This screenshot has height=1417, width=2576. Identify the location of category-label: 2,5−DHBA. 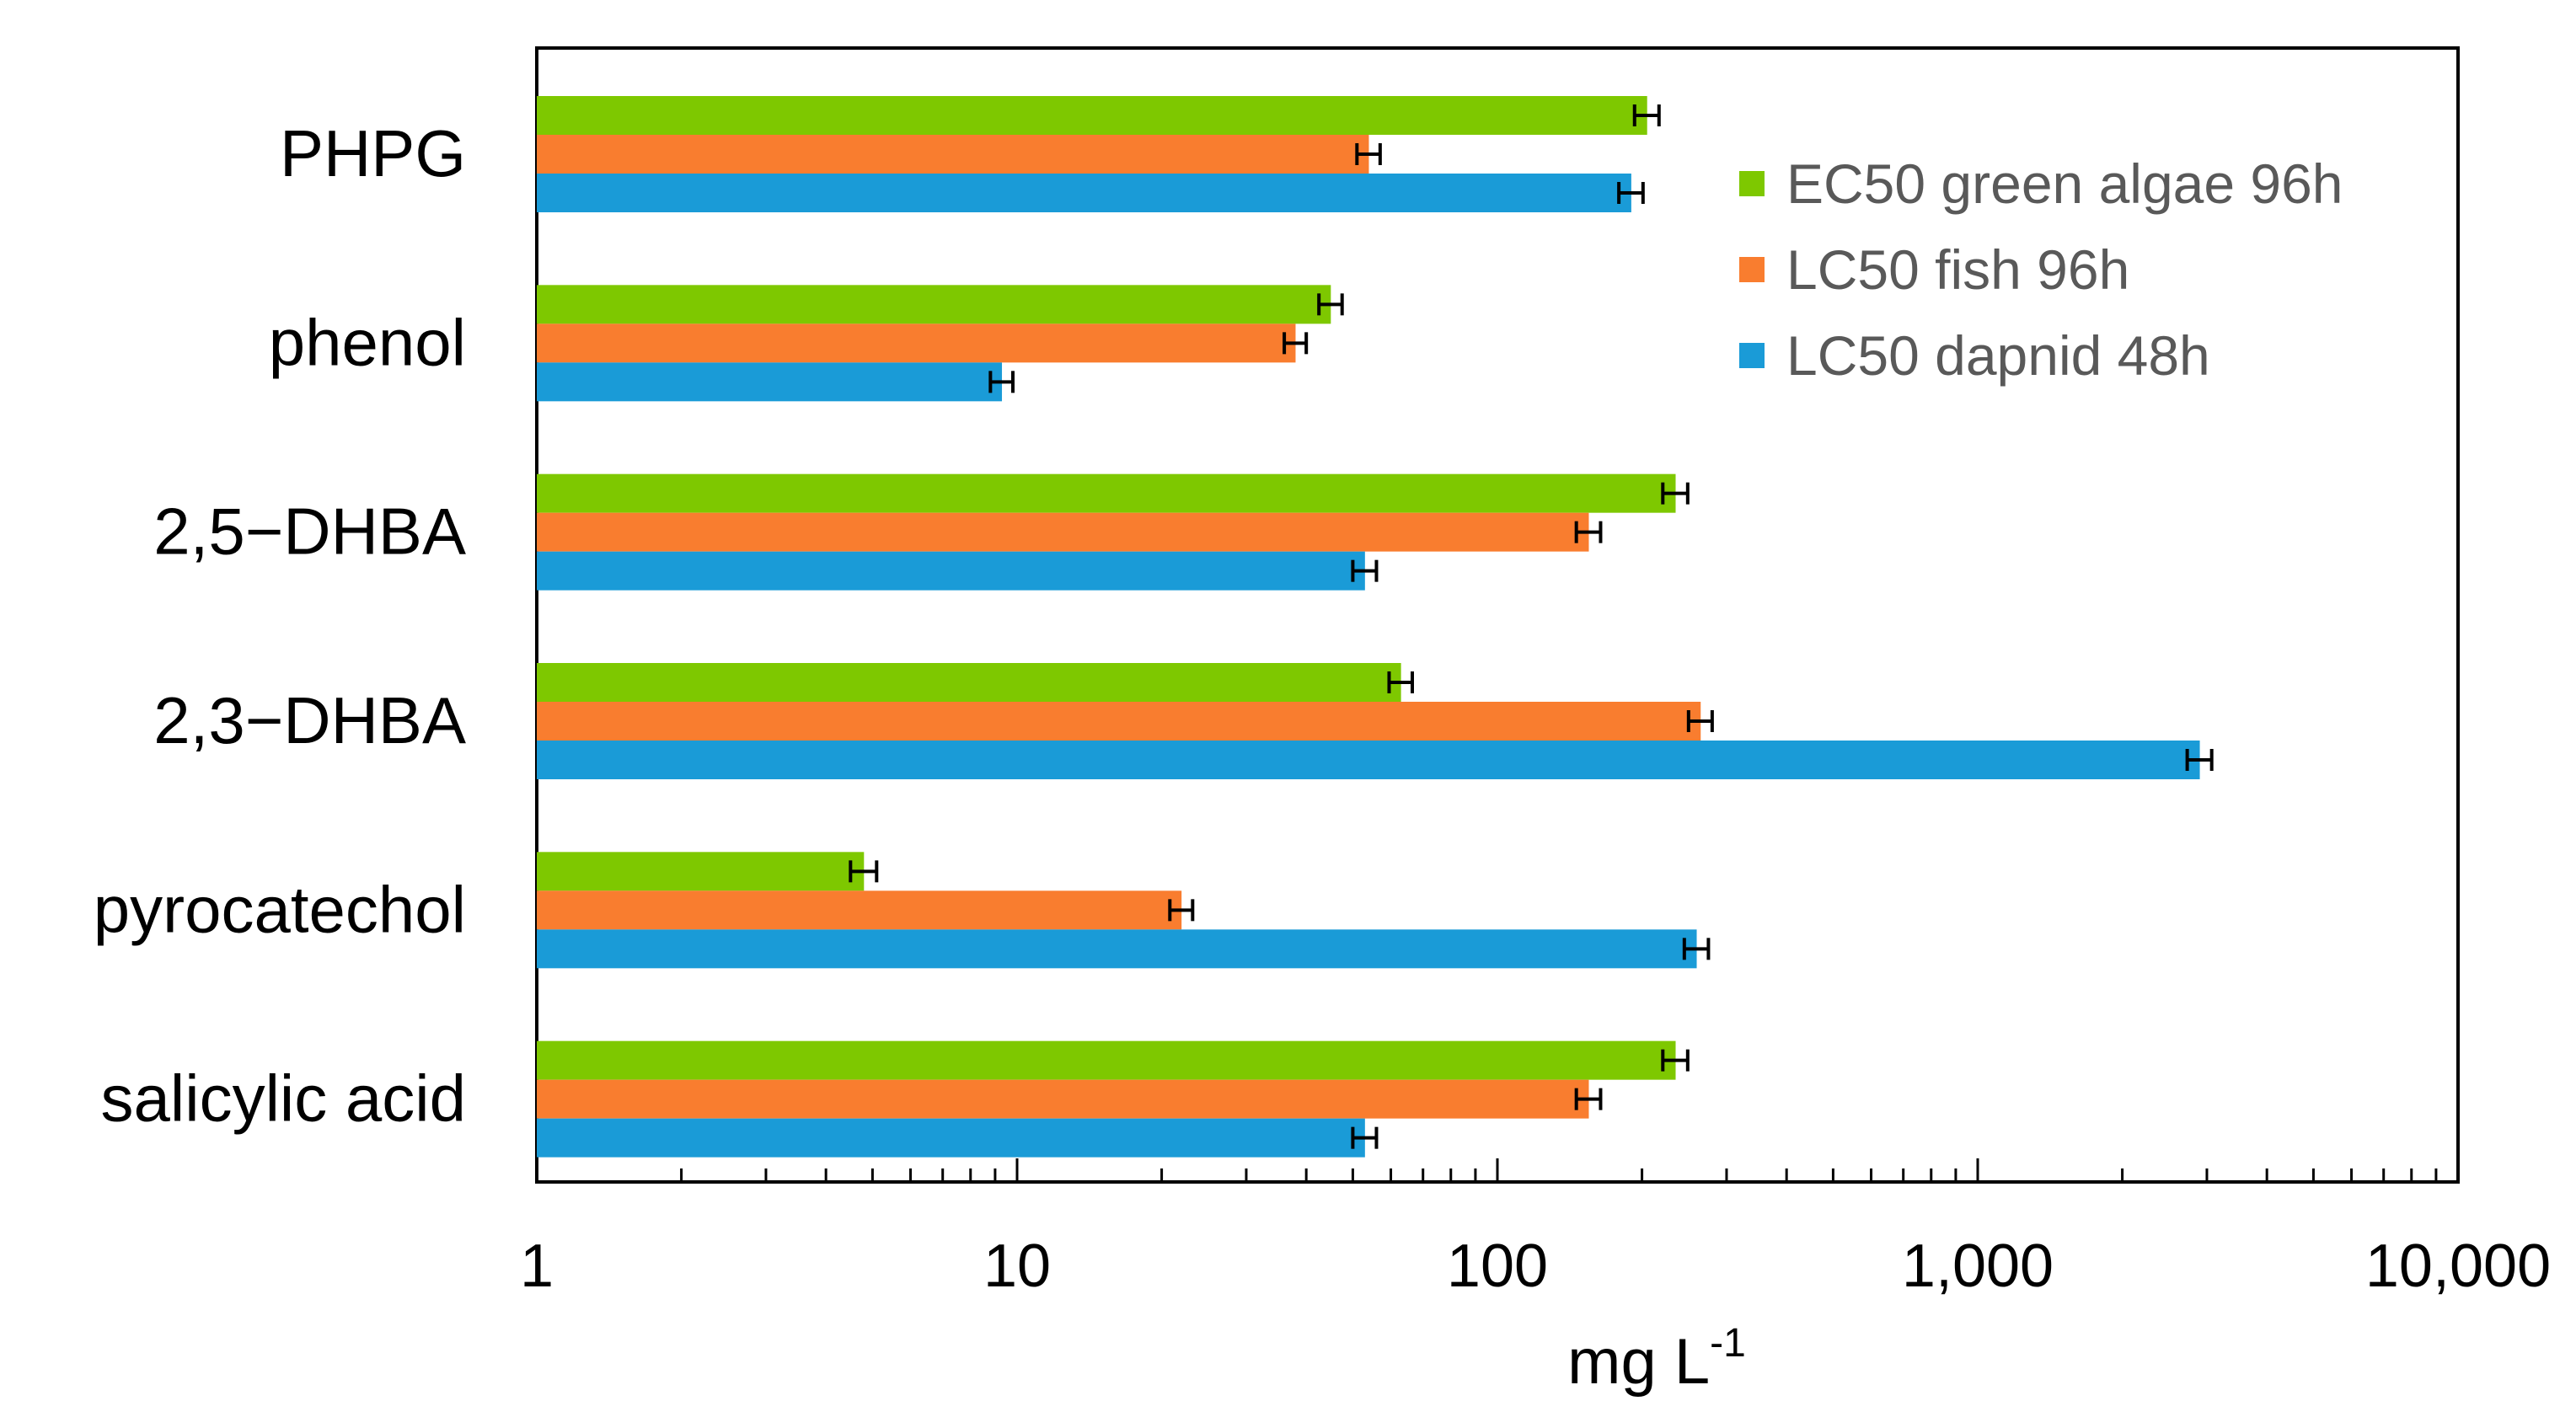
(309, 532).